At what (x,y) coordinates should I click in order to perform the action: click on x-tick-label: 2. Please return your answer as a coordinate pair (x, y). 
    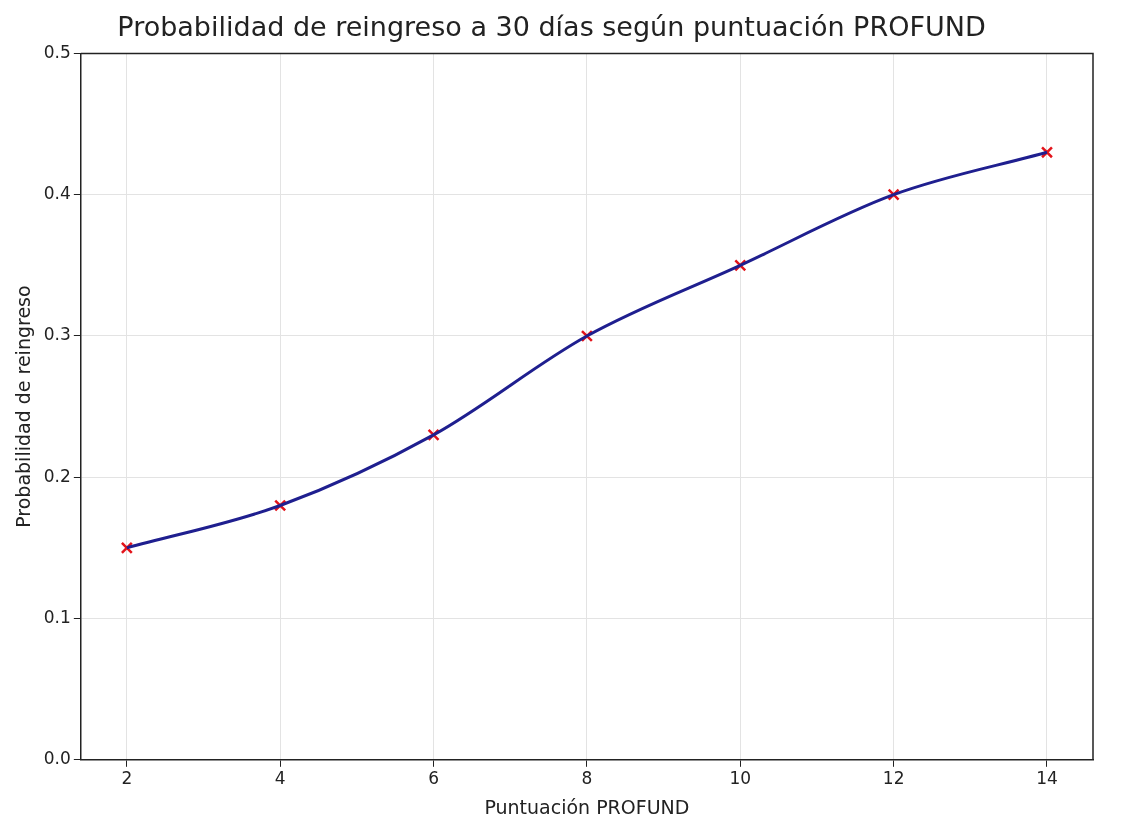
    Looking at the image, I should click on (127, 778).